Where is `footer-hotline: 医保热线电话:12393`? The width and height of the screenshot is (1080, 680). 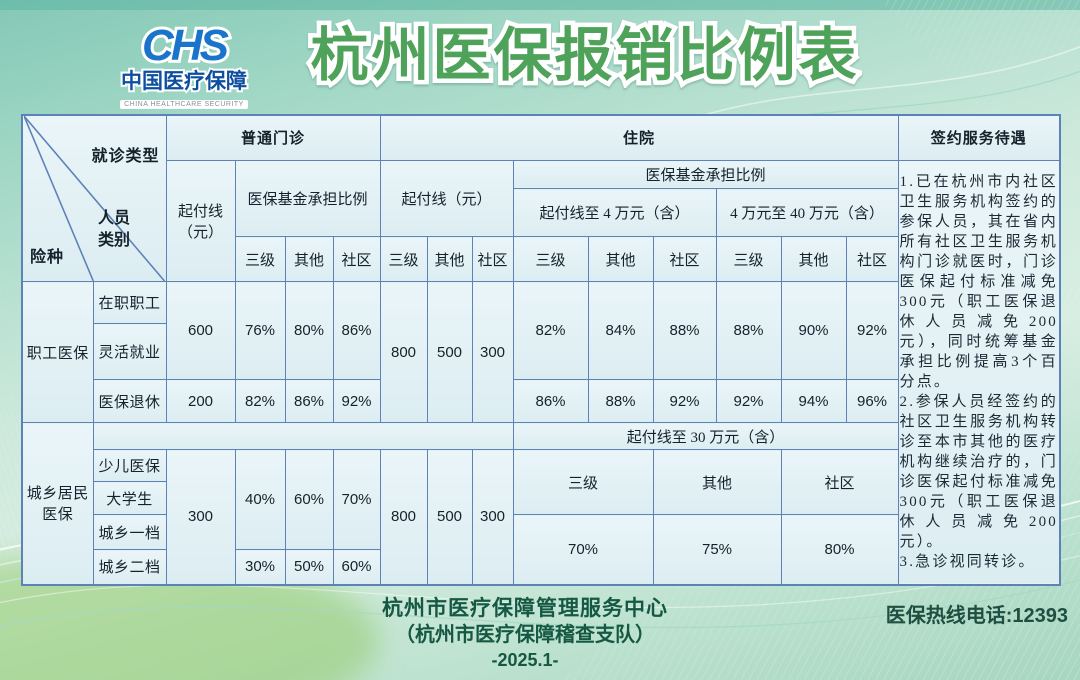 footer-hotline: 医保热线电话:12393 is located at coordinates (976, 616).